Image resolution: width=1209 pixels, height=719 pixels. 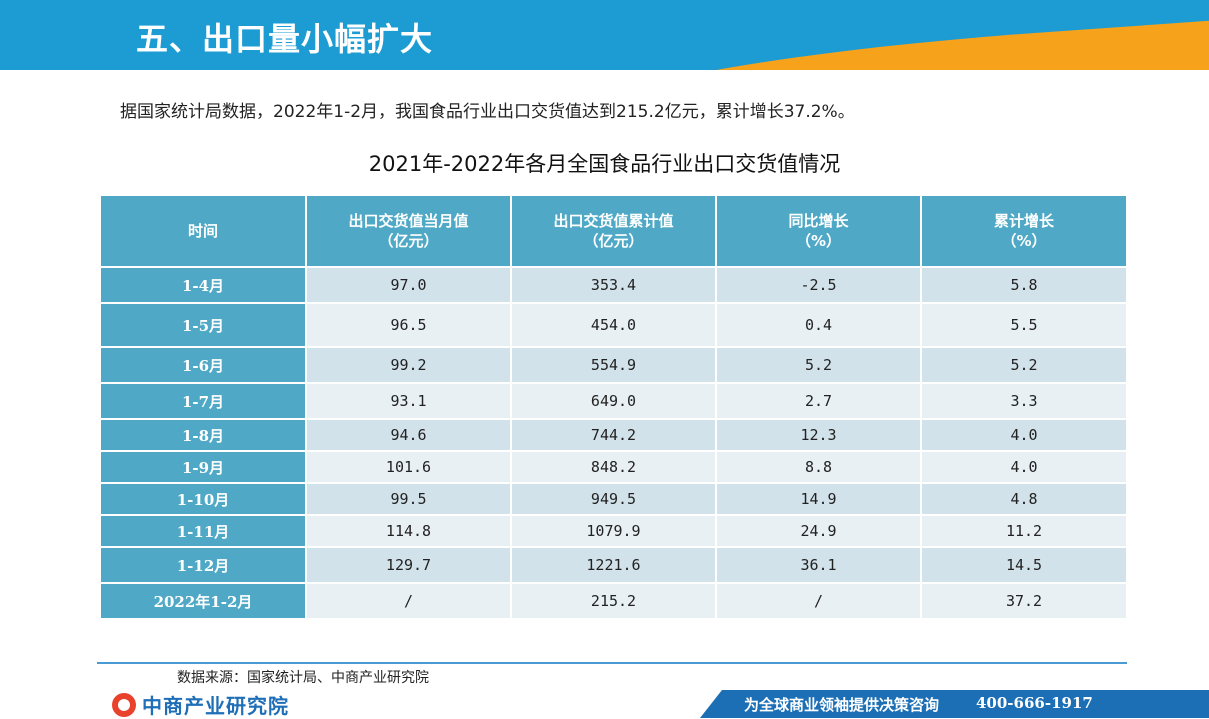 What do you see at coordinates (1024, 285) in the screenshot?
I see `row-value-cell: 5.8` at bounding box center [1024, 285].